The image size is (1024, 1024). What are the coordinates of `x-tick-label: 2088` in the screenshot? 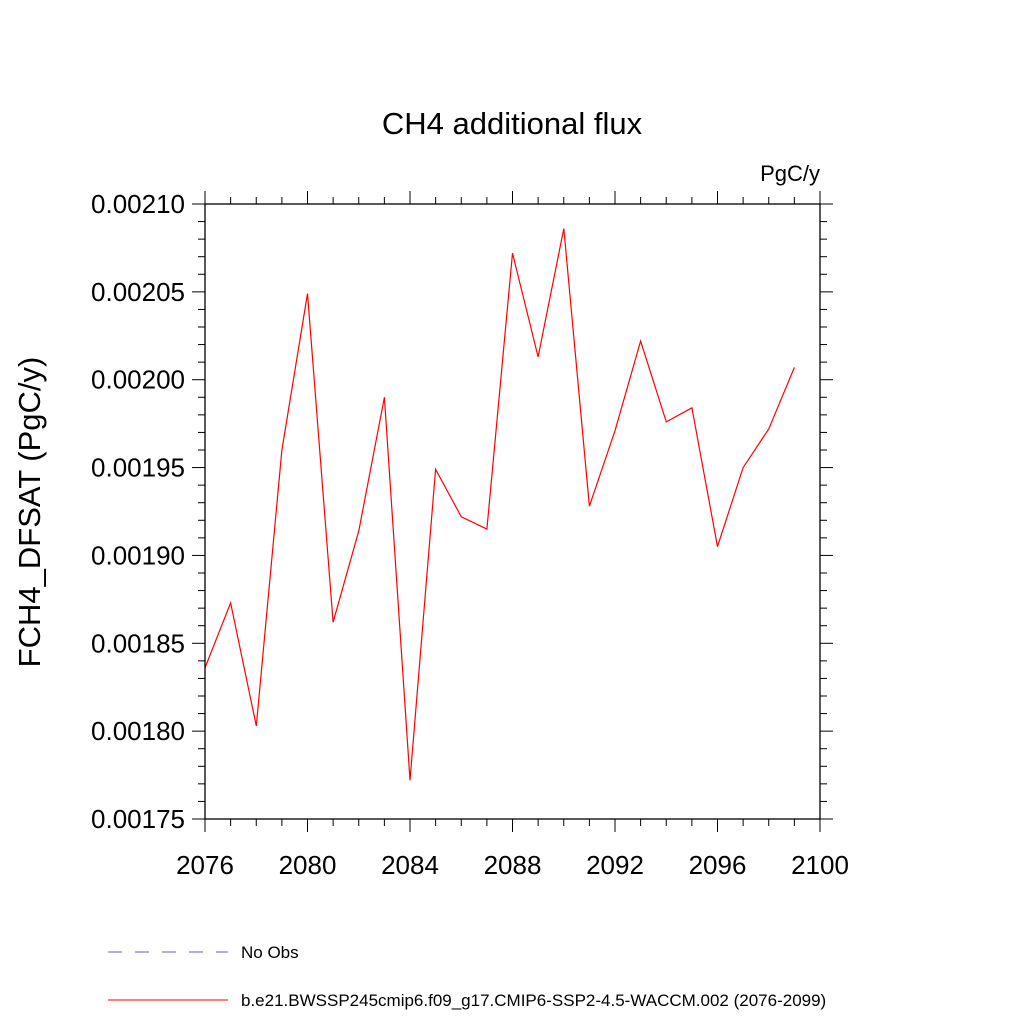 It's located at (513, 865).